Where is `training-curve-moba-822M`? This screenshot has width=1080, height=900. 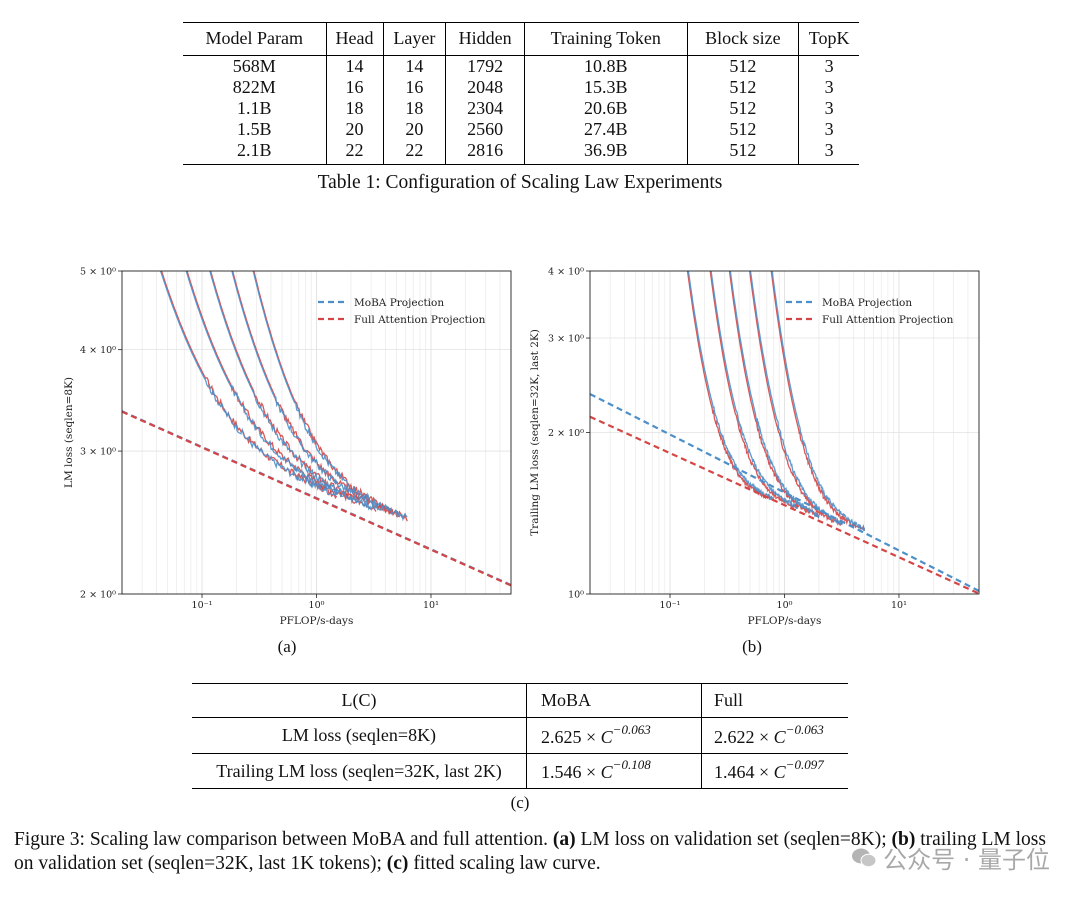 training-curve-moba-822M is located at coordinates (754, 390).